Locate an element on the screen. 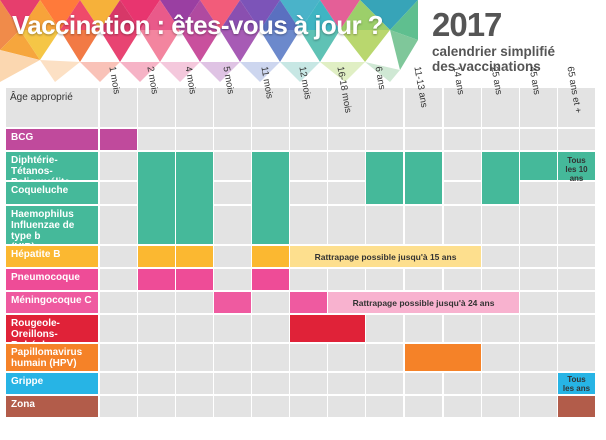  age-header-text: 1 mois is located at coordinates (113, 80).